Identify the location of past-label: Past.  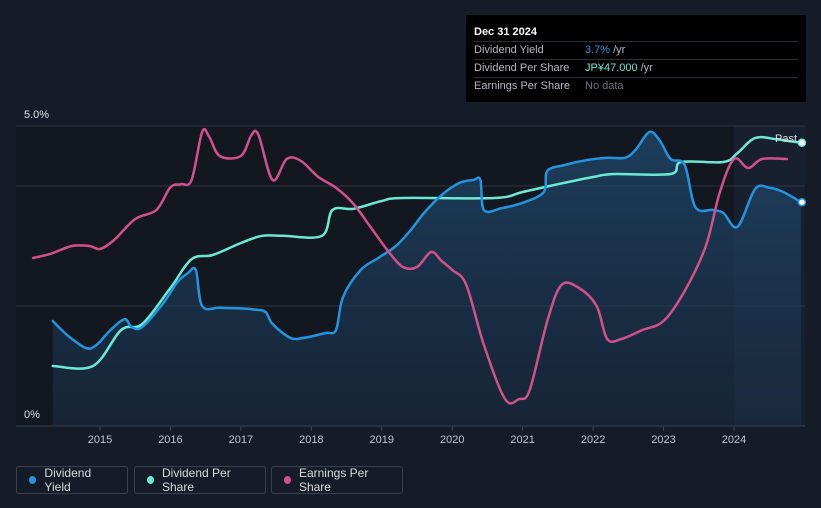
(786, 139).